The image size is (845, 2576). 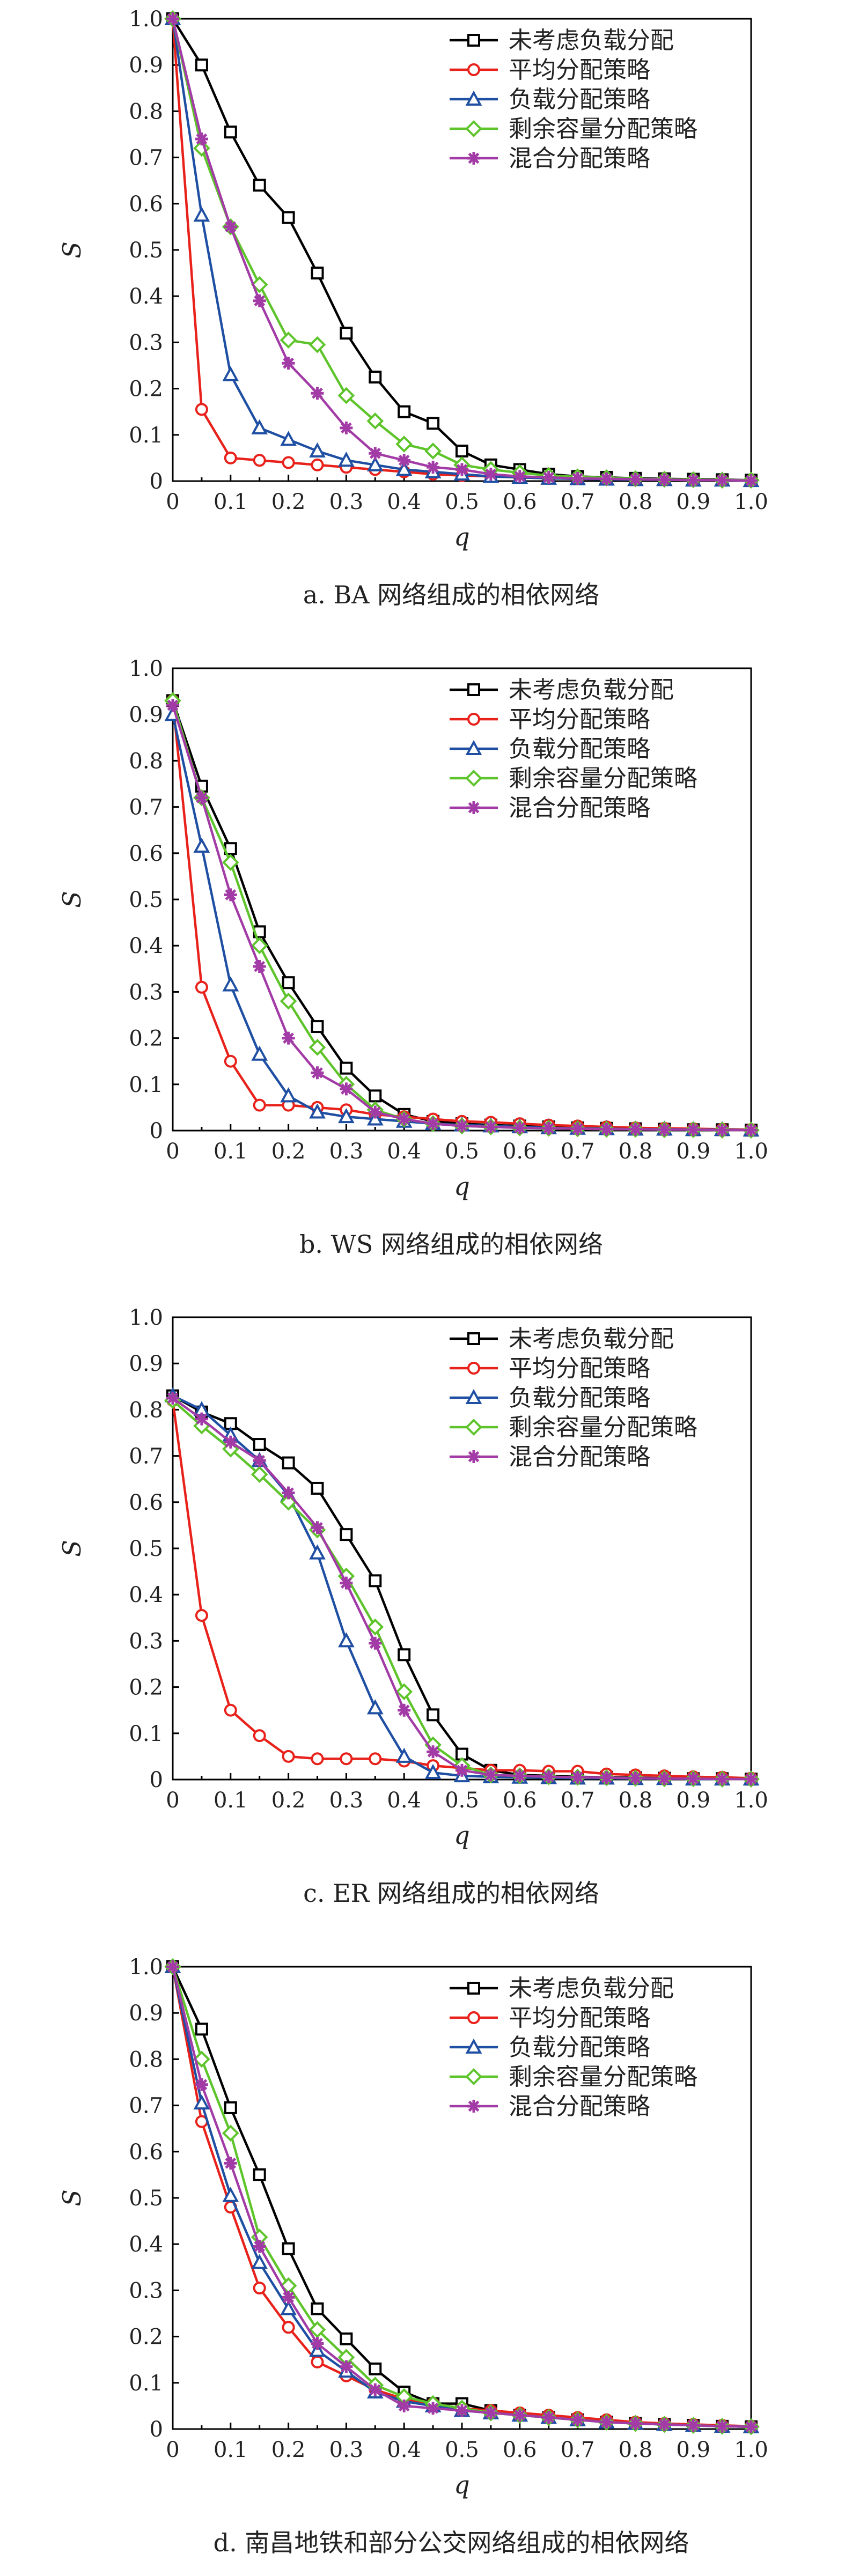 What do you see at coordinates (346, 1151) in the screenshot?
I see `x-tick-label: 0.3` at bounding box center [346, 1151].